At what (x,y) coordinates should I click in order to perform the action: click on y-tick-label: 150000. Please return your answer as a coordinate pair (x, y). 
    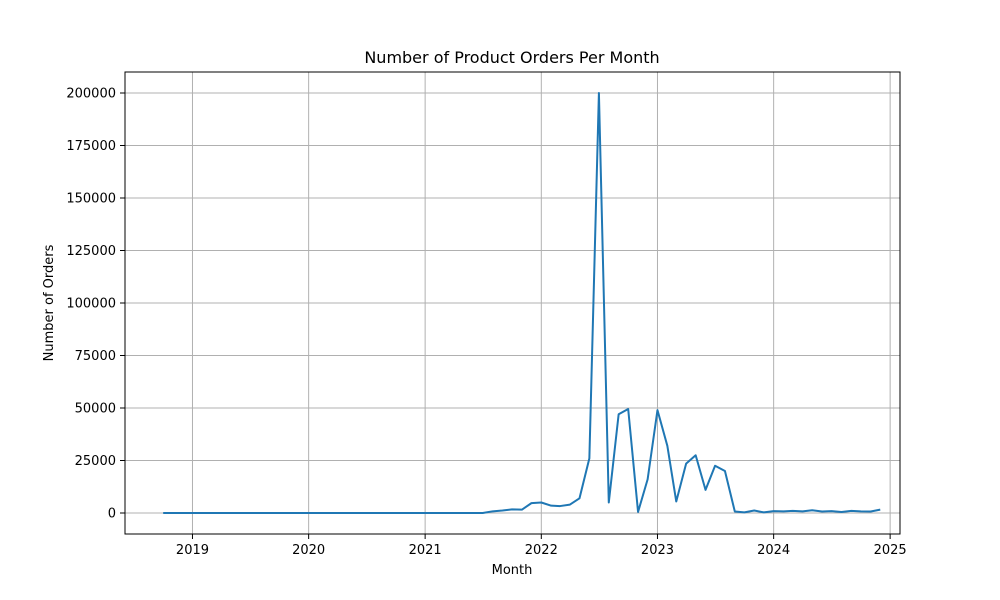
    Looking at the image, I should click on (91, 199).